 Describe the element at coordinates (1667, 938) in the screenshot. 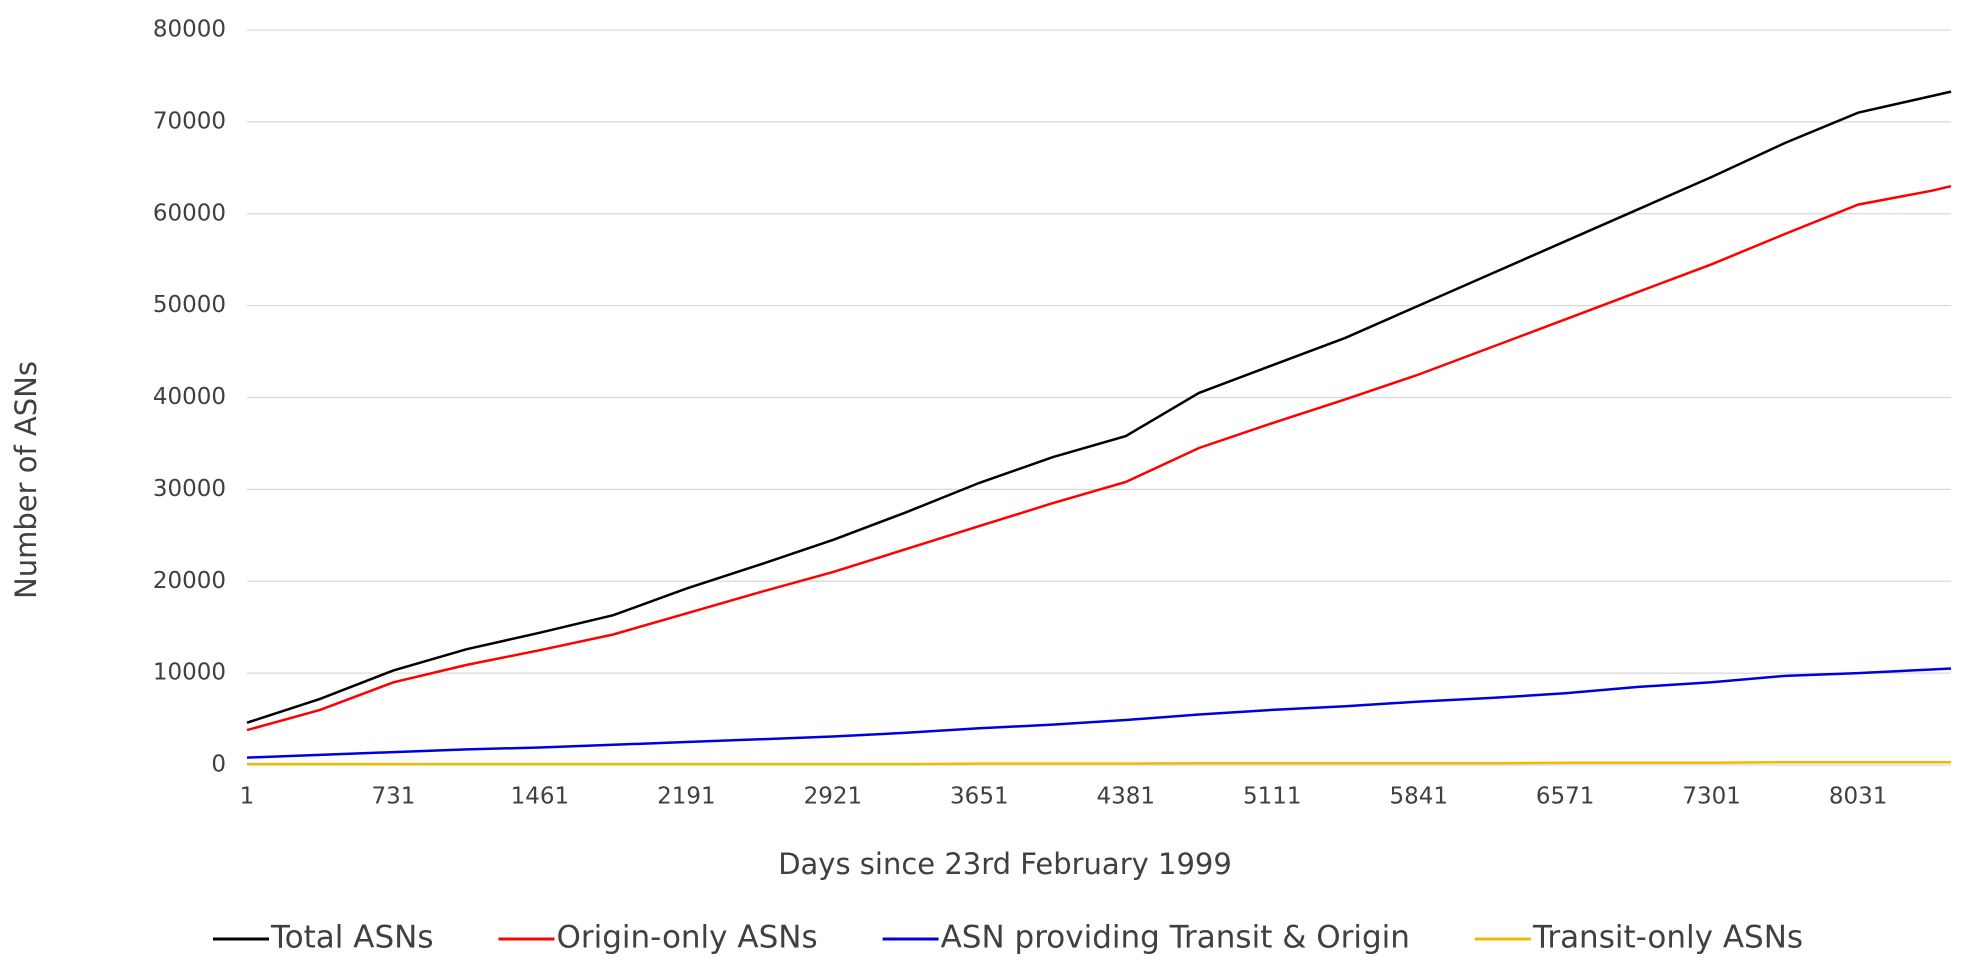

I see `legend-label: Transit-only ASNs` at that location.